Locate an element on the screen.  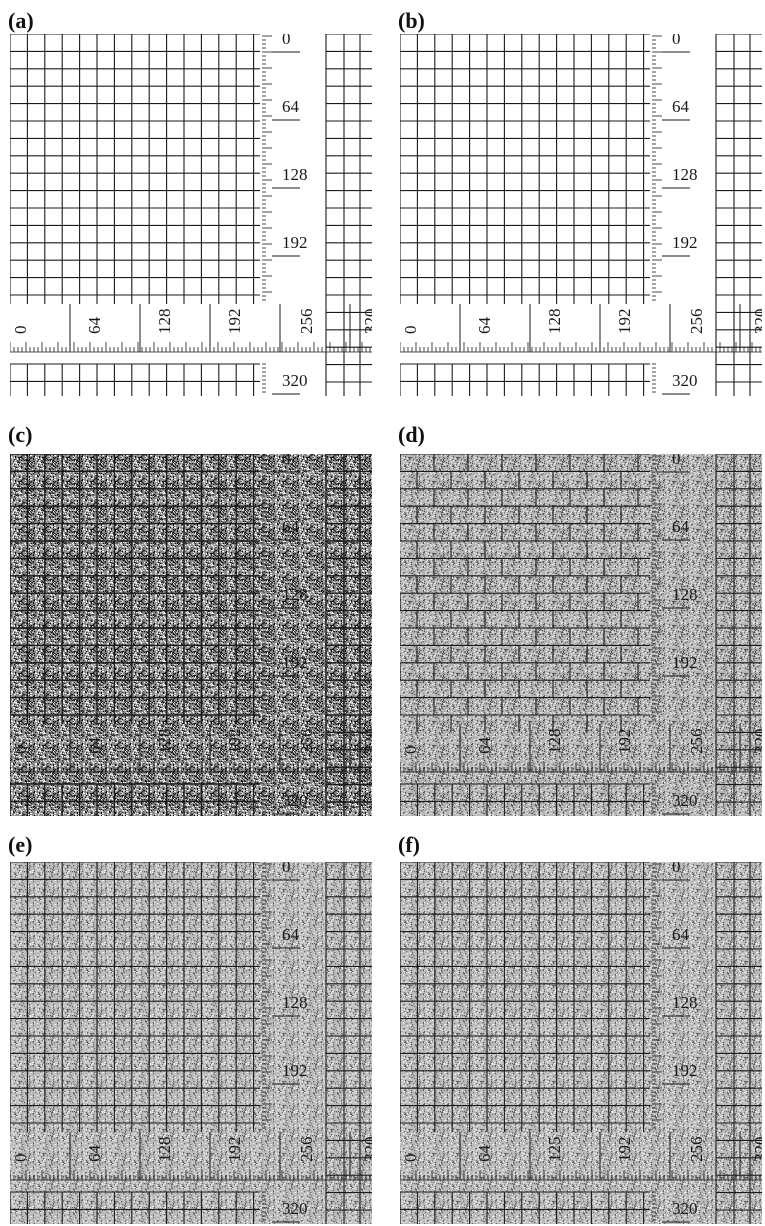
panel-a-image: 0 64 128 192 320 0 64 128 192 256 320 is located at coordinates (191, 215).